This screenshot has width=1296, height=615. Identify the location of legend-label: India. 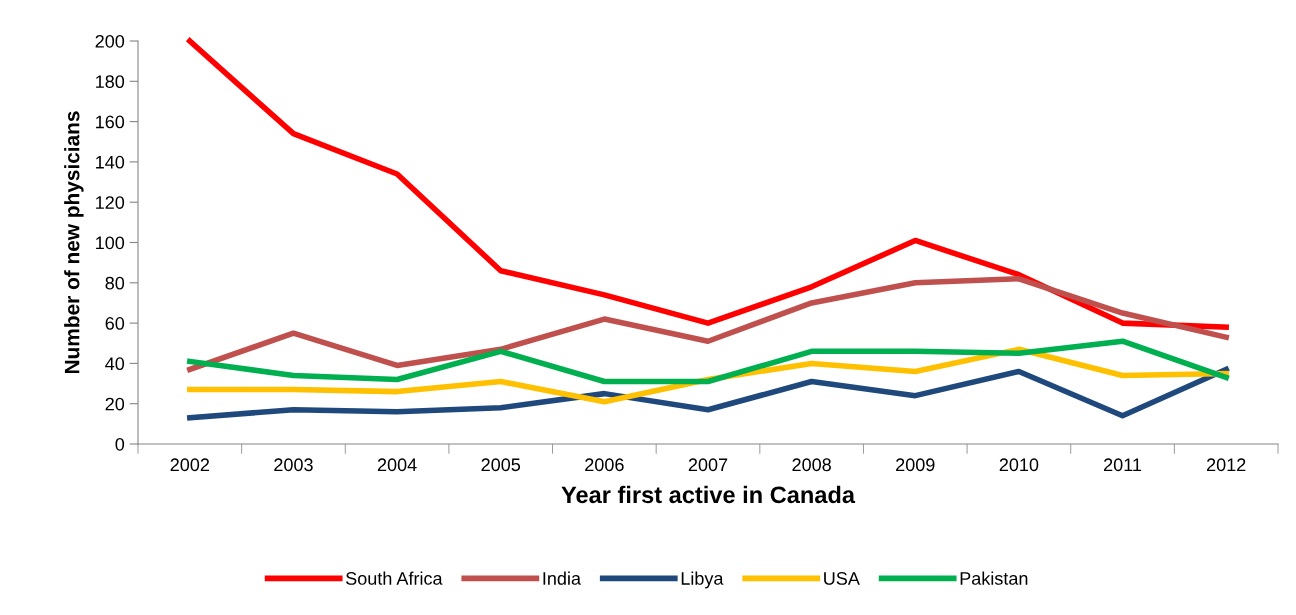
(562, 578).